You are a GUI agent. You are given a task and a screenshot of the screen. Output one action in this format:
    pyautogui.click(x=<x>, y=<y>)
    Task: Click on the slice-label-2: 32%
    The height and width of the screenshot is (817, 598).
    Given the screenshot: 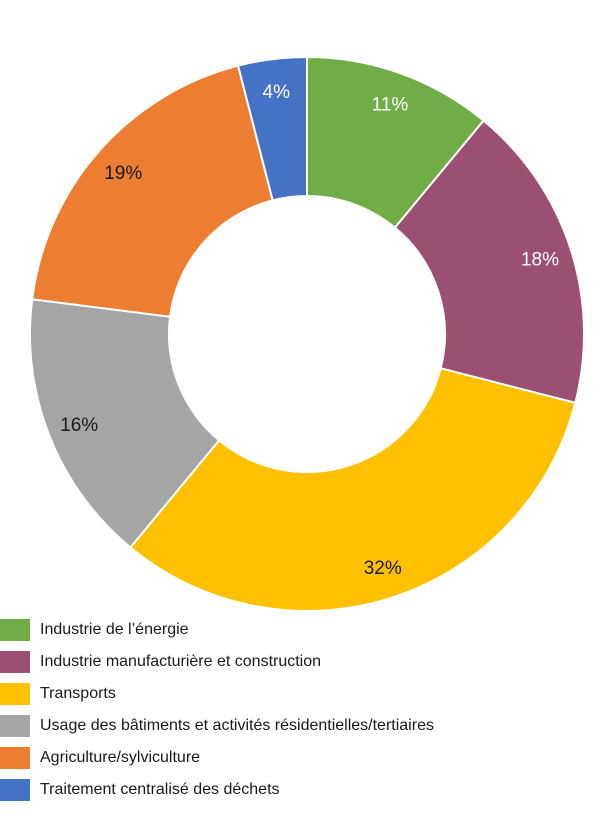 What is the action you would take?
    pyautogui.click(x=383, y=568)
    